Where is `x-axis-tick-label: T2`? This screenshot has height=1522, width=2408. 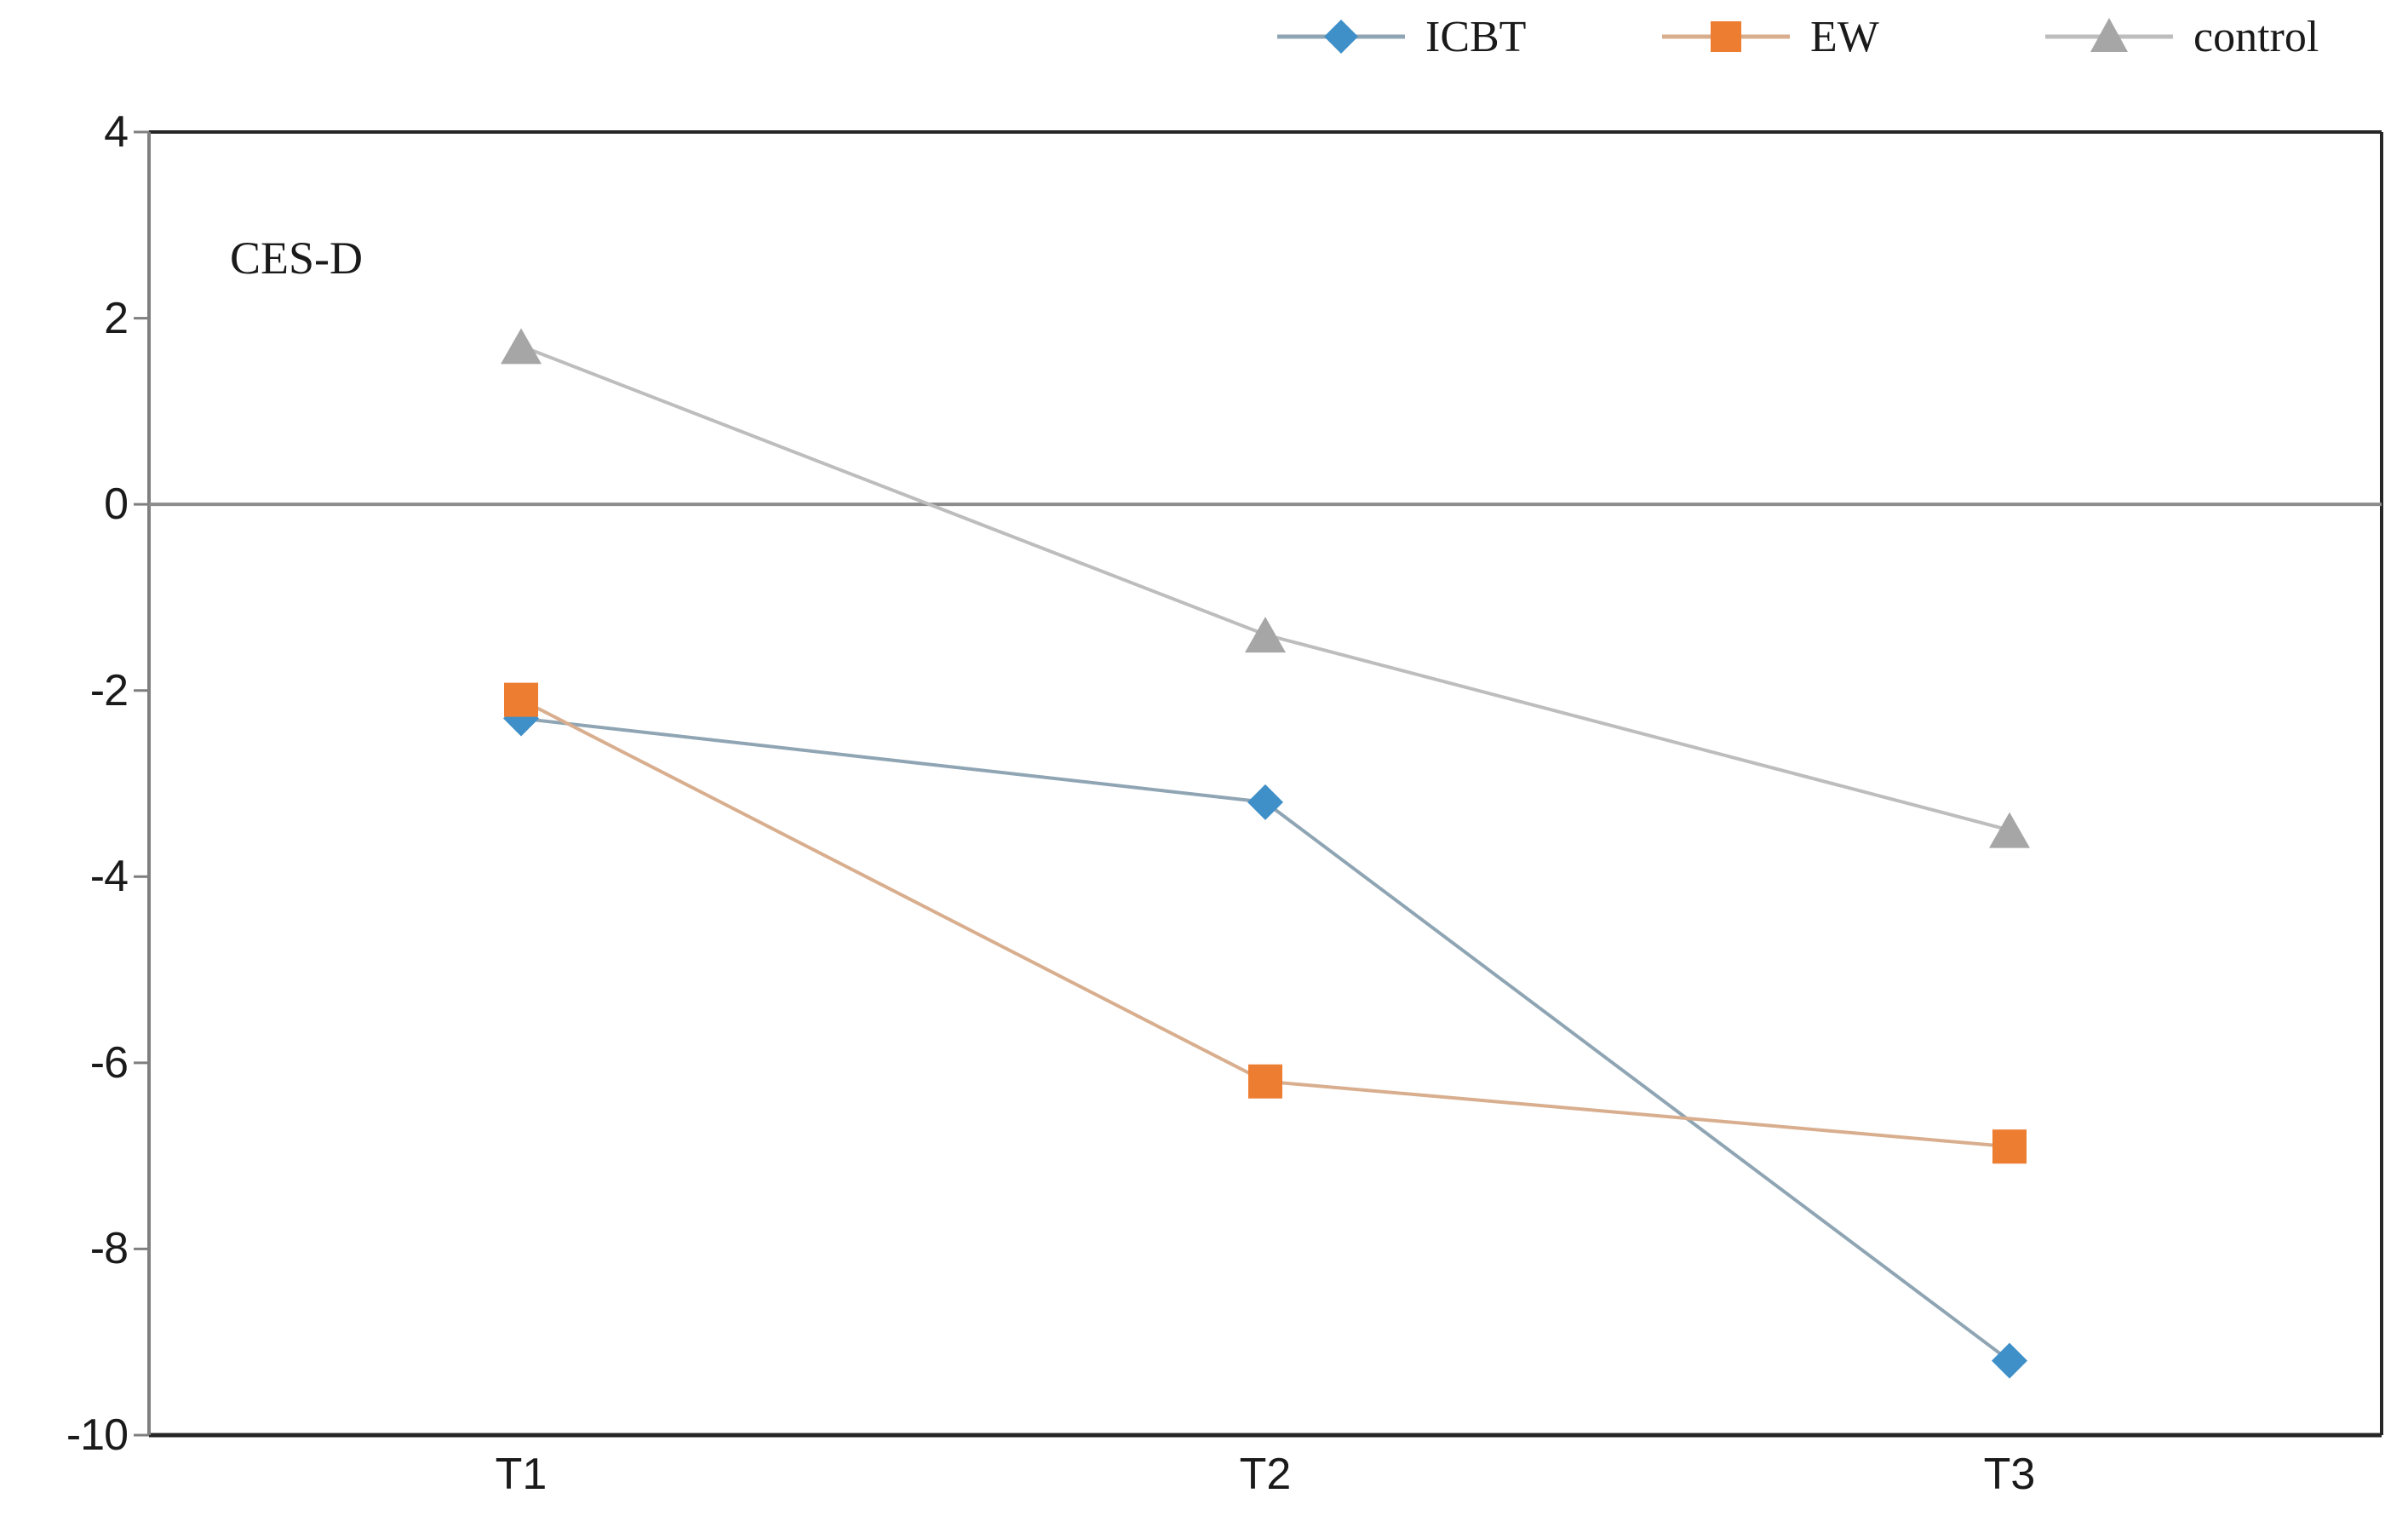 x-axis-tick-label: T2 is located at coordinates (1265, 1474).